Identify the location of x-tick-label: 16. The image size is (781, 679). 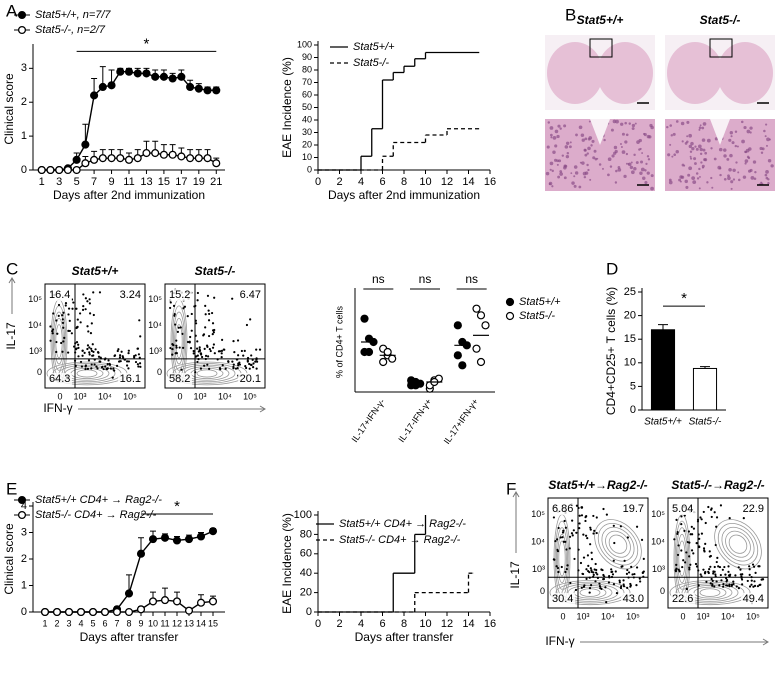
(490, 182).